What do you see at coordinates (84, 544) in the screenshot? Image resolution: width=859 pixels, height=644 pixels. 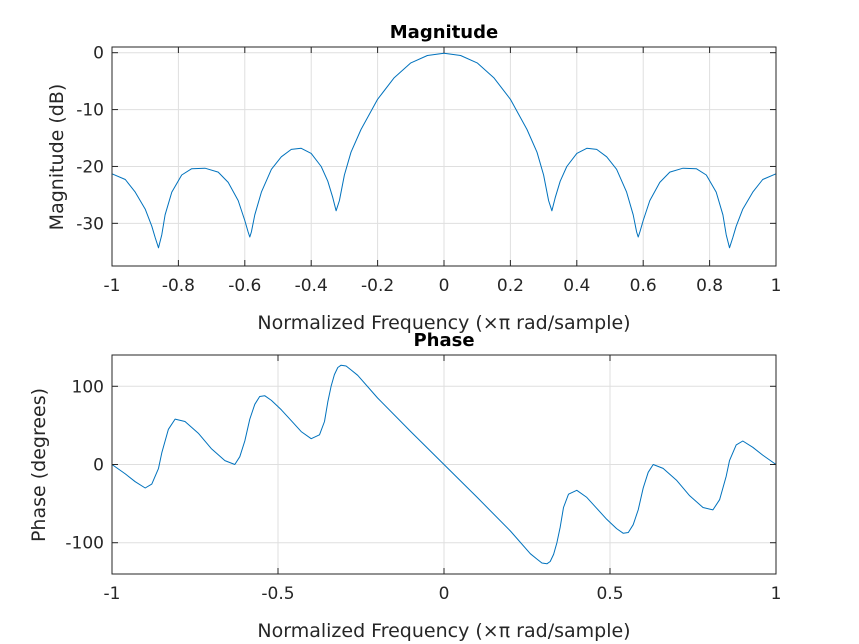 I see `phase-ytick-label: -100` at bounding box center [84, 544].